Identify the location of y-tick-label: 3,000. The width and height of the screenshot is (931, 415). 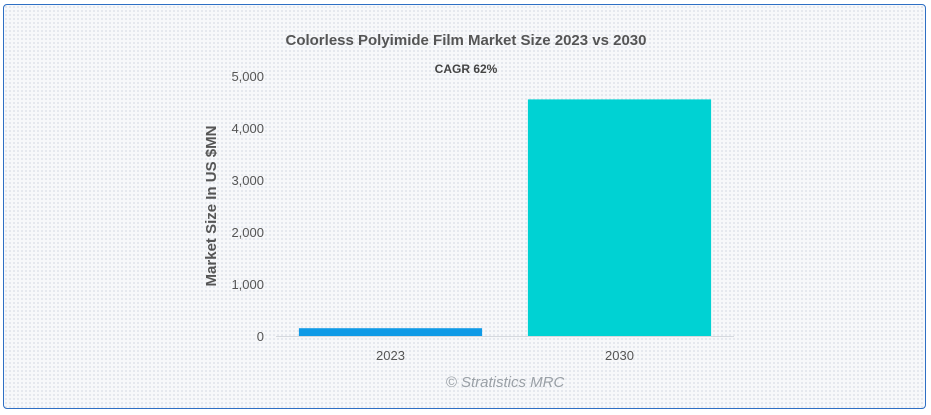
(247, 180).